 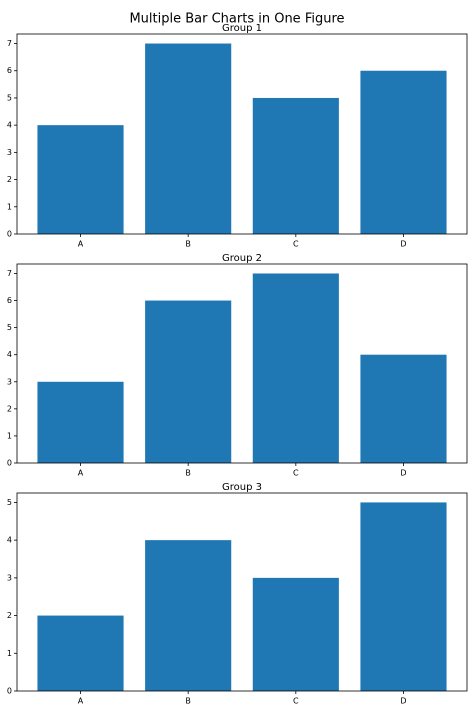 I want to click on figure-title: Multiple Bar Charts in One Figure, so click(x=236, y=19).